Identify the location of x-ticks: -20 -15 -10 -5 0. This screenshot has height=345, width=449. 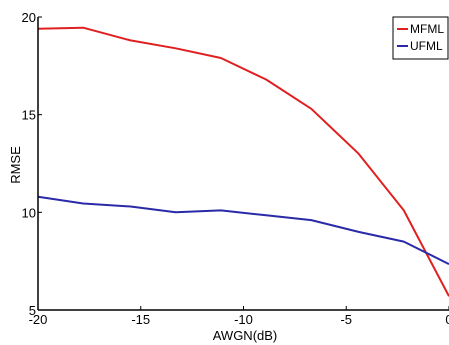
(239, 316).